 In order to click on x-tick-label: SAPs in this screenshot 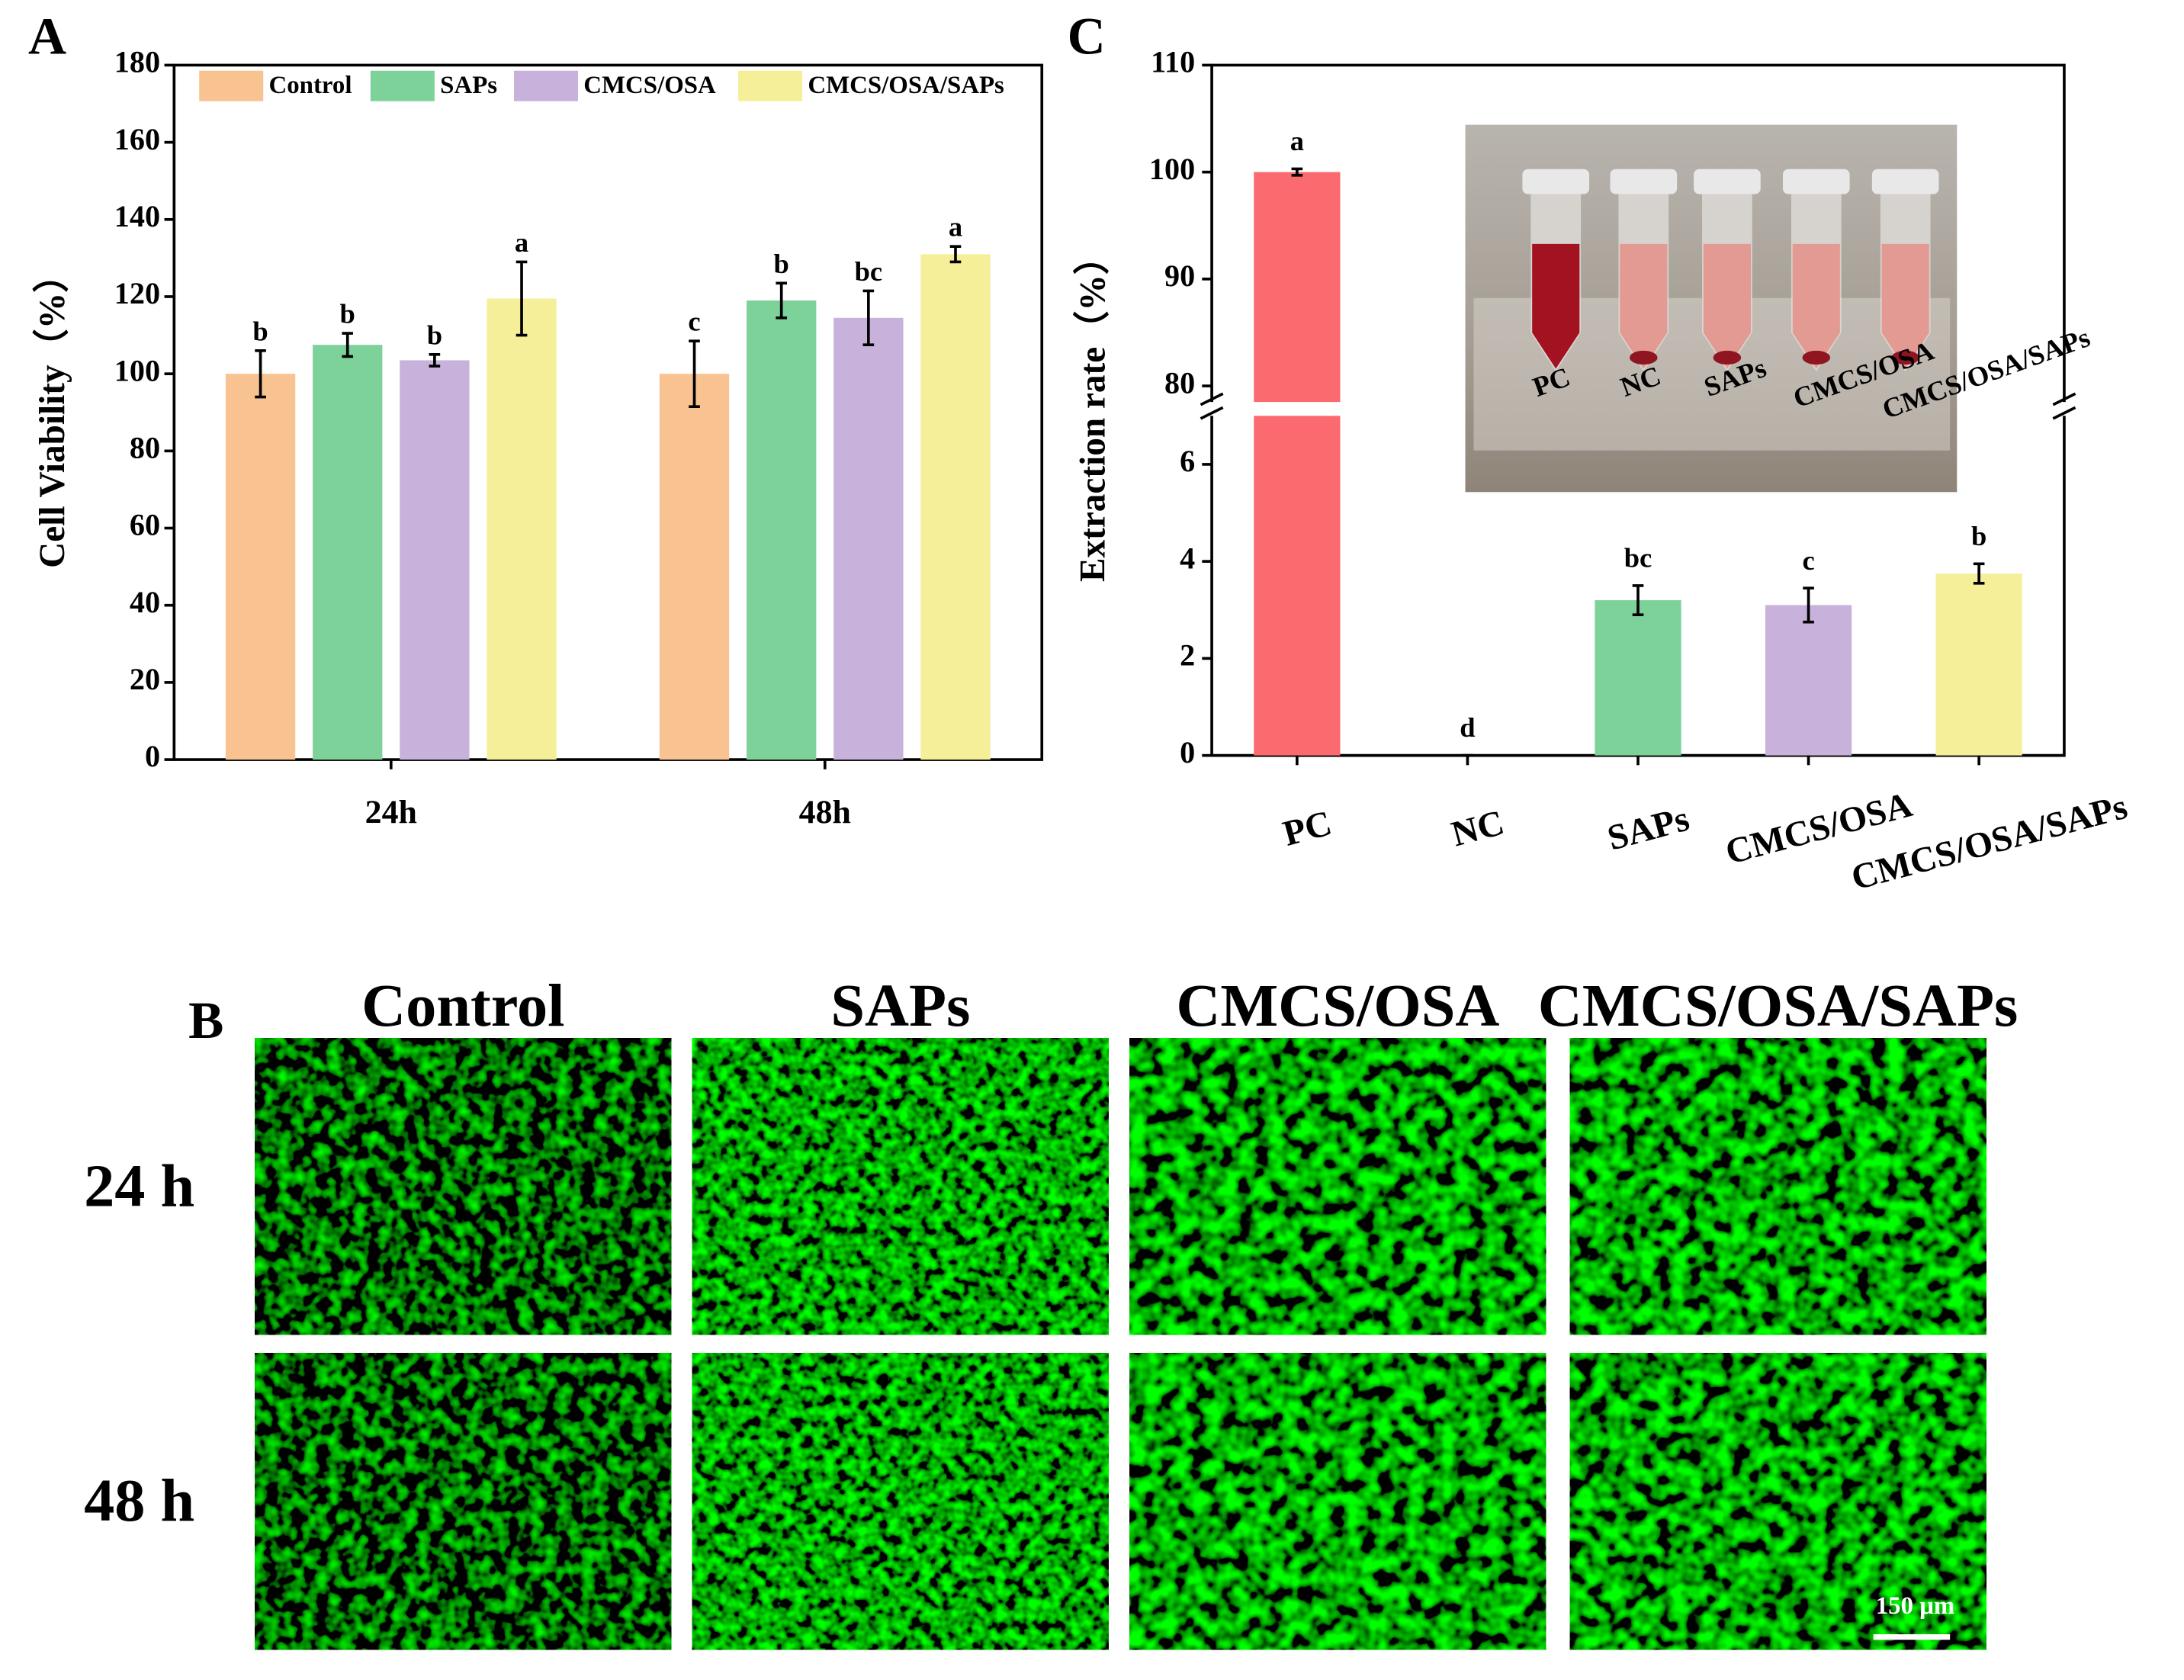, I will do `click(1649, 829)`.